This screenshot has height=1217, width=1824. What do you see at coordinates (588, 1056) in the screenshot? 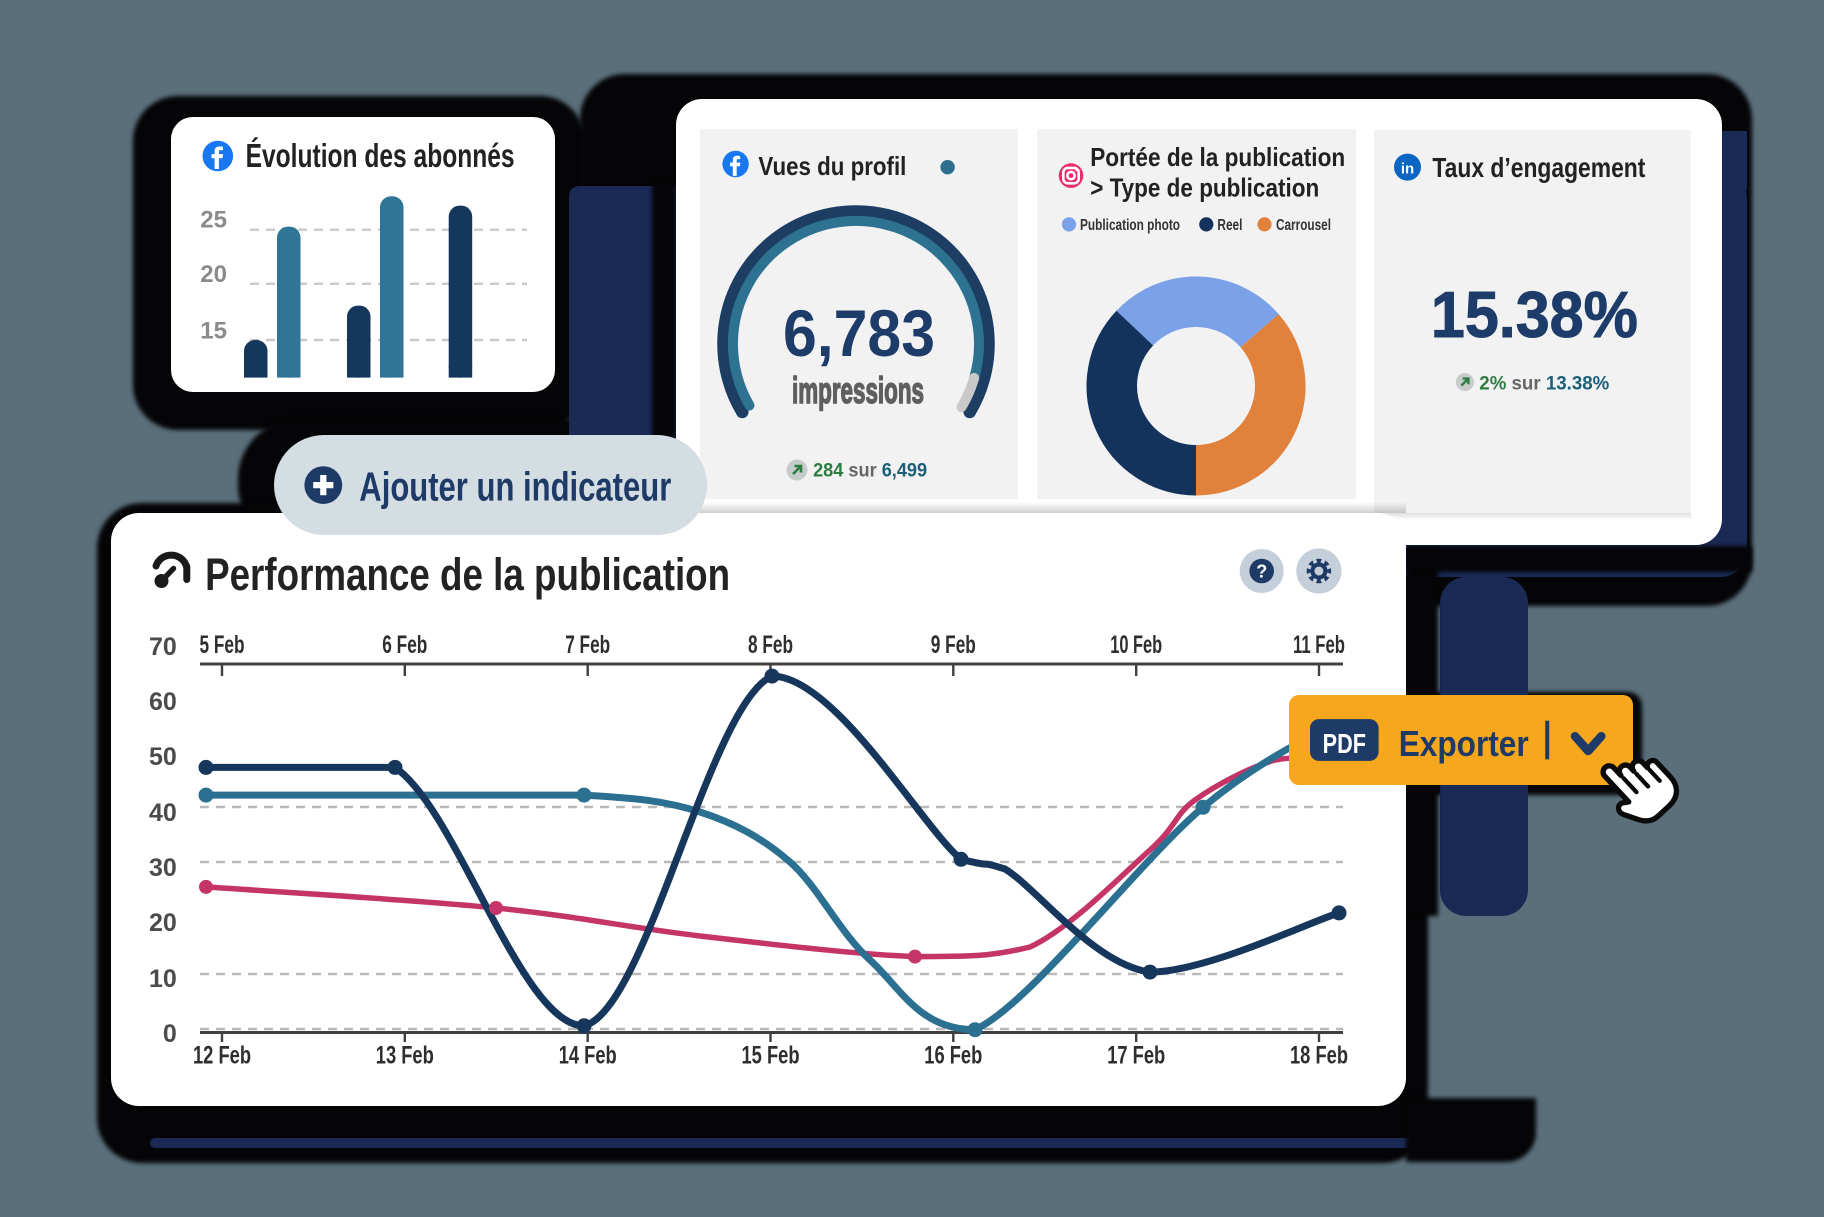
I see `svg-text: 14 Feb` at bounding box center [588, 1056].